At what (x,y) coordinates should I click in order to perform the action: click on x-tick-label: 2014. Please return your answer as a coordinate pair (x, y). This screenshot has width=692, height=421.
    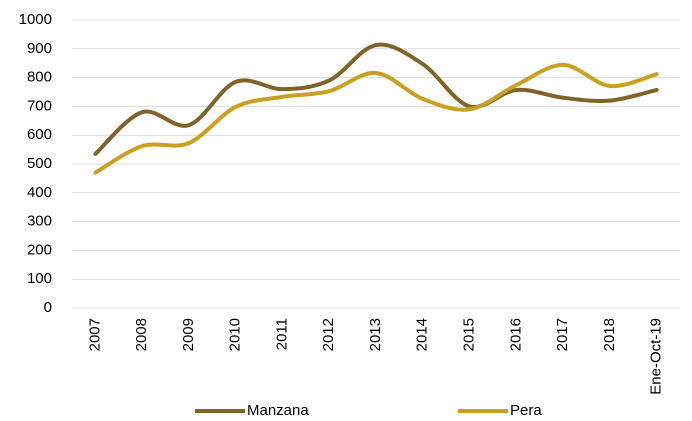
    Looking at the image, I should click on (422, 334).